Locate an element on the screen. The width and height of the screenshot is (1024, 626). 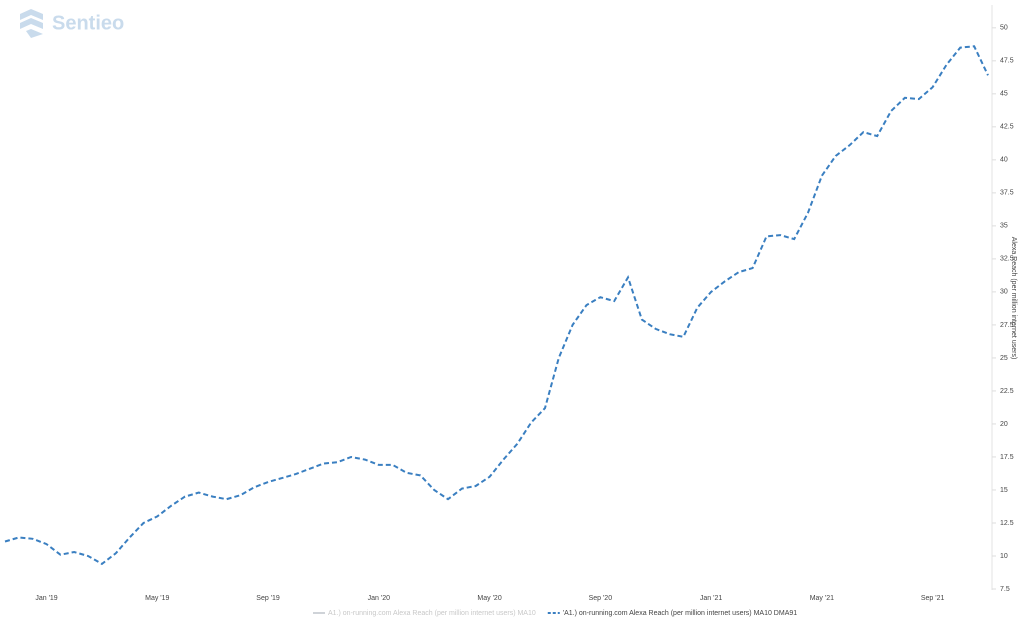
x-tick-label: Jan '19 is located at coordinates (46, 598).